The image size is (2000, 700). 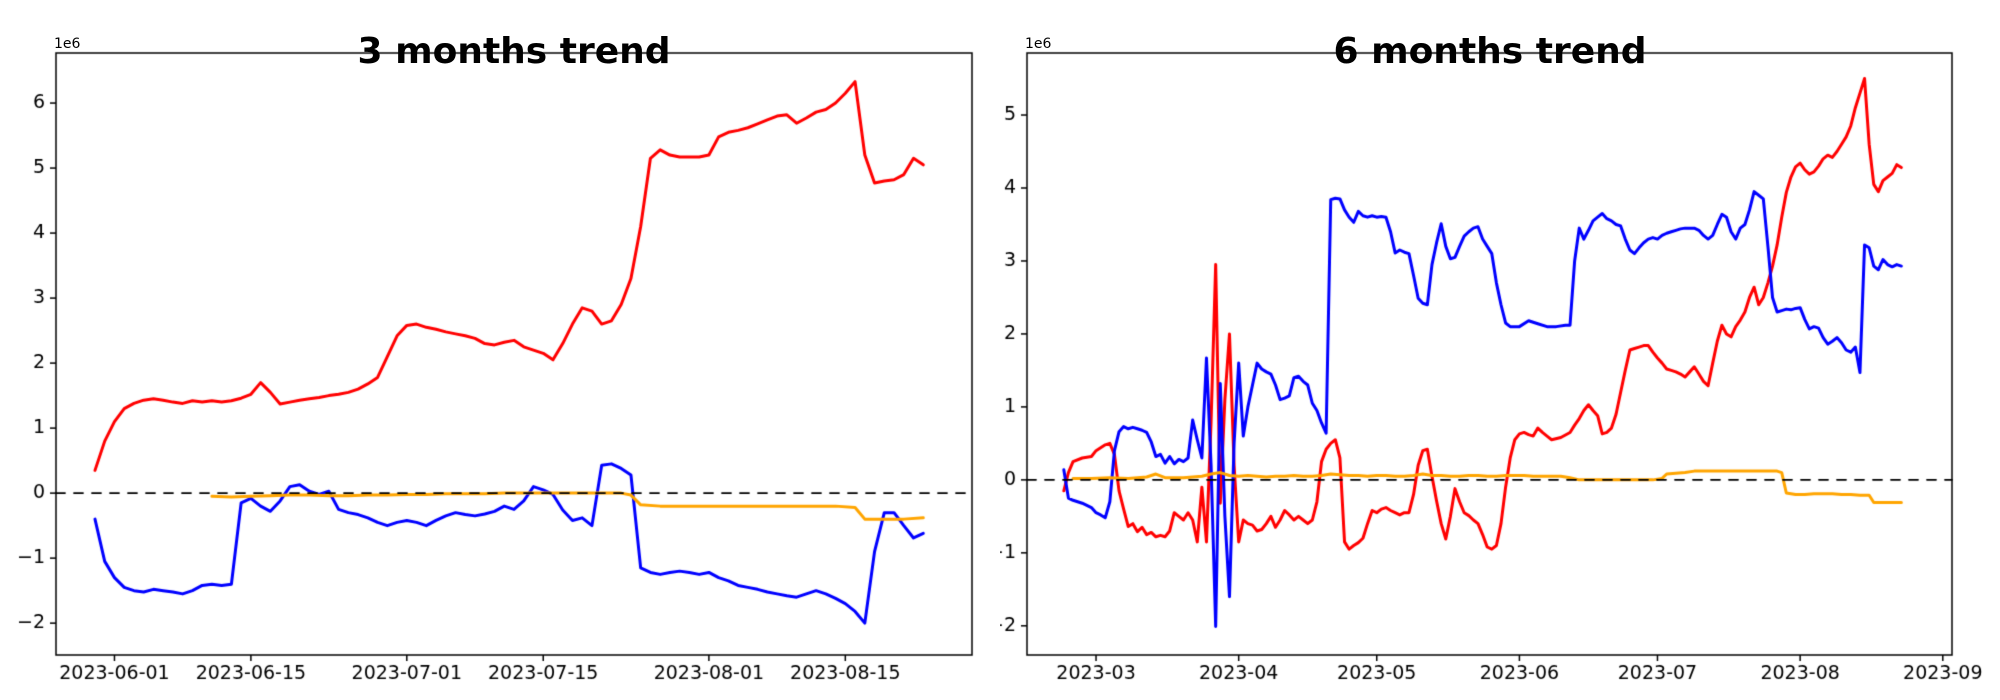 I want to click on chart-title-6-months: 6 months trend, so click(x=1490, y=51).